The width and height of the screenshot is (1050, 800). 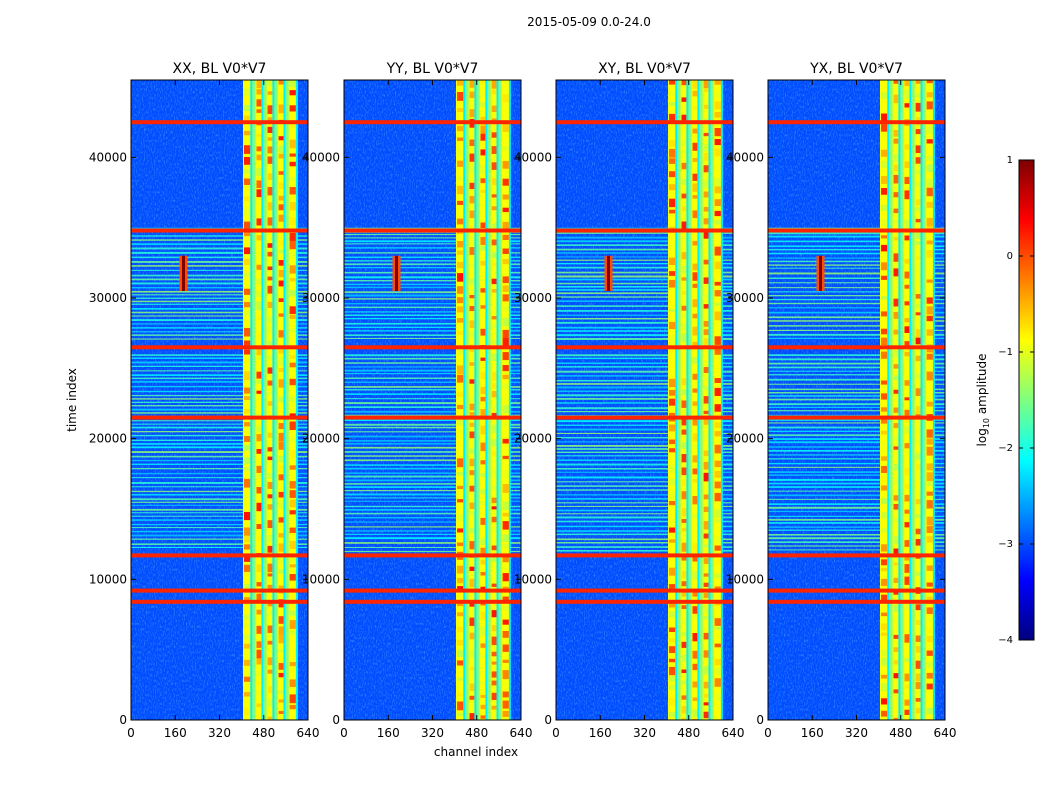 What do you see at coordinates (768, 733) in the screenshot?
I see `x-tick-label: 0` at bounding box center [768, 733].